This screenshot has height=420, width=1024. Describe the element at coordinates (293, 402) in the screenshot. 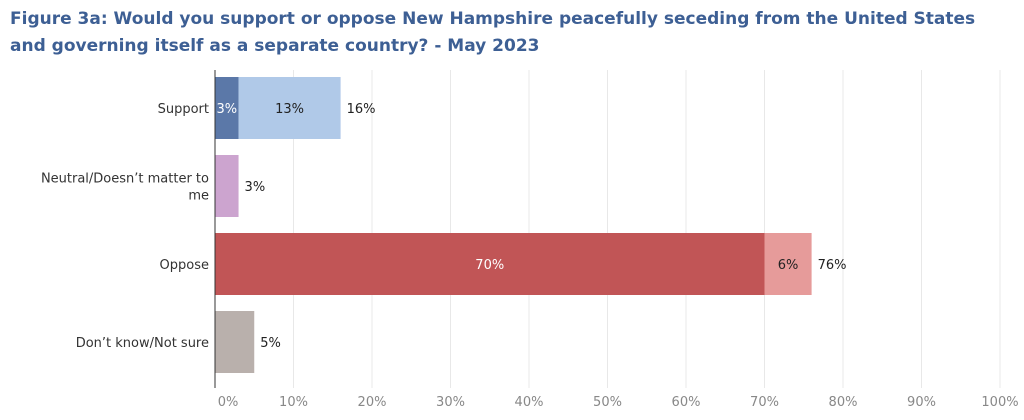

I see `x-tick-label: 10%` at that location.